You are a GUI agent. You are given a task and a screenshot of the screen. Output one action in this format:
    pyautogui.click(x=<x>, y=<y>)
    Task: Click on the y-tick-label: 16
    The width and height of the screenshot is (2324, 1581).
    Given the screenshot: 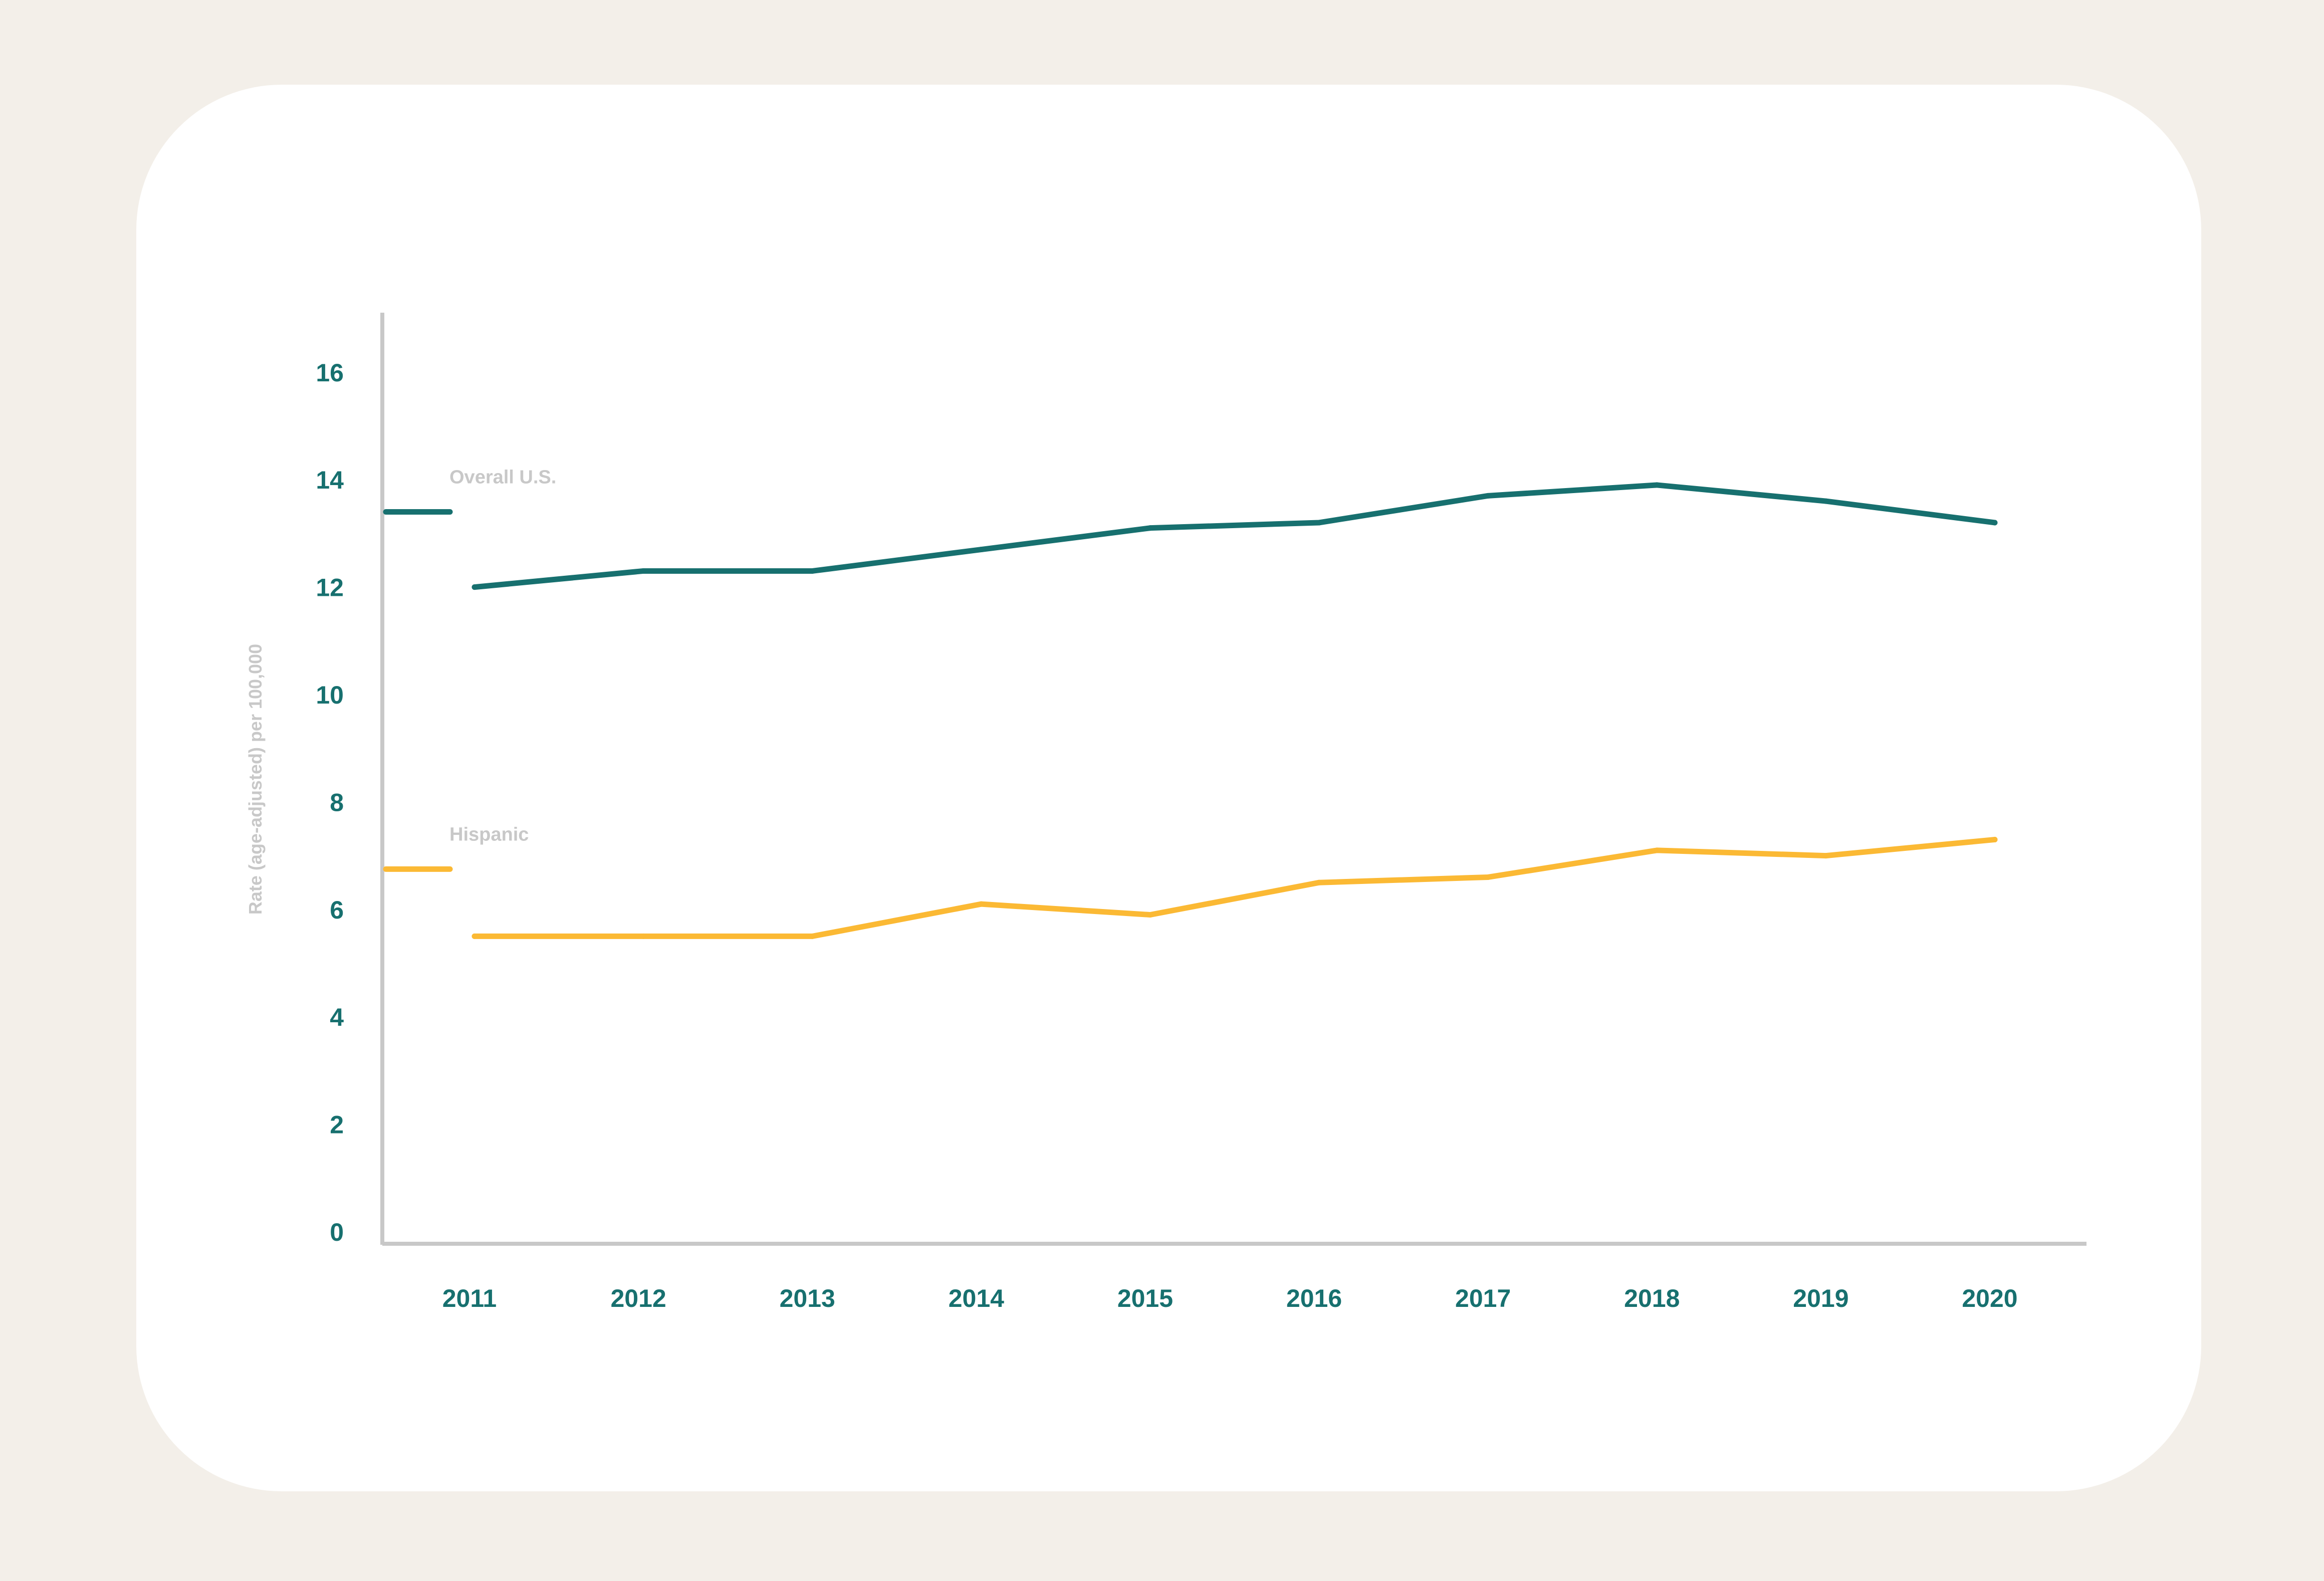 What is the action you would take?
    pyautogui.click(x=330, y=373)
    